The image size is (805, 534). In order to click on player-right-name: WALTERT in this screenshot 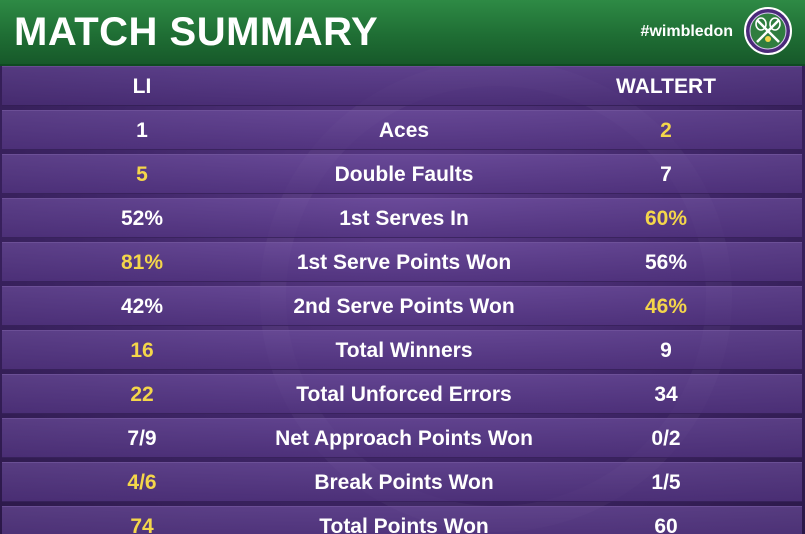, I will do `click(666, 86)`.